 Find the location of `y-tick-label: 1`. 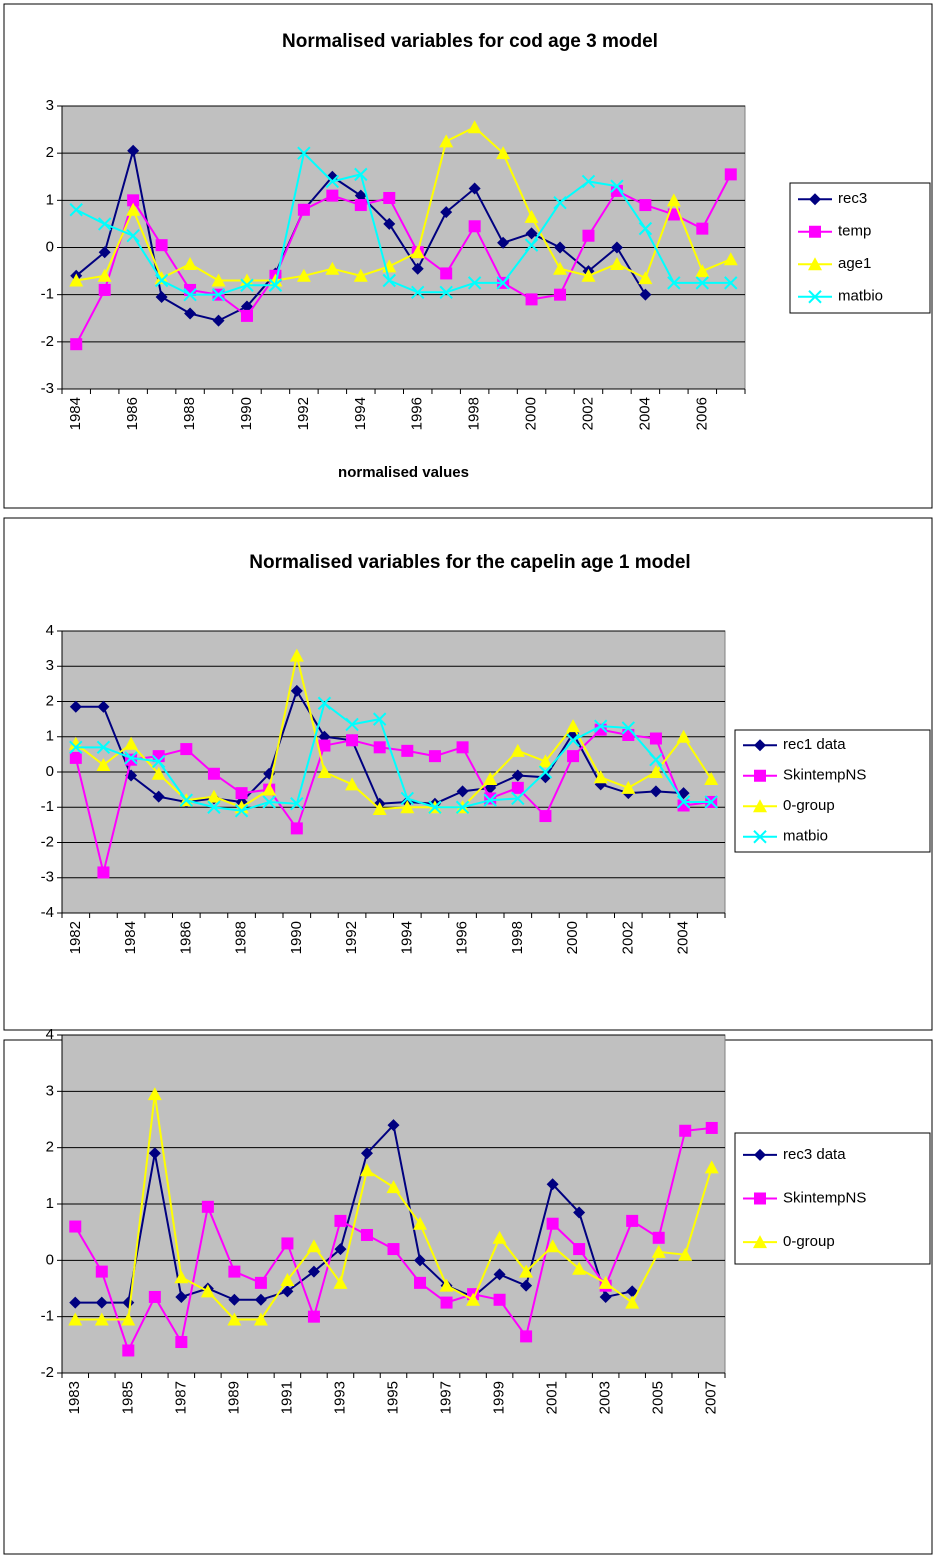

y-tick-label: 1 is located at coordinates (50, 199).